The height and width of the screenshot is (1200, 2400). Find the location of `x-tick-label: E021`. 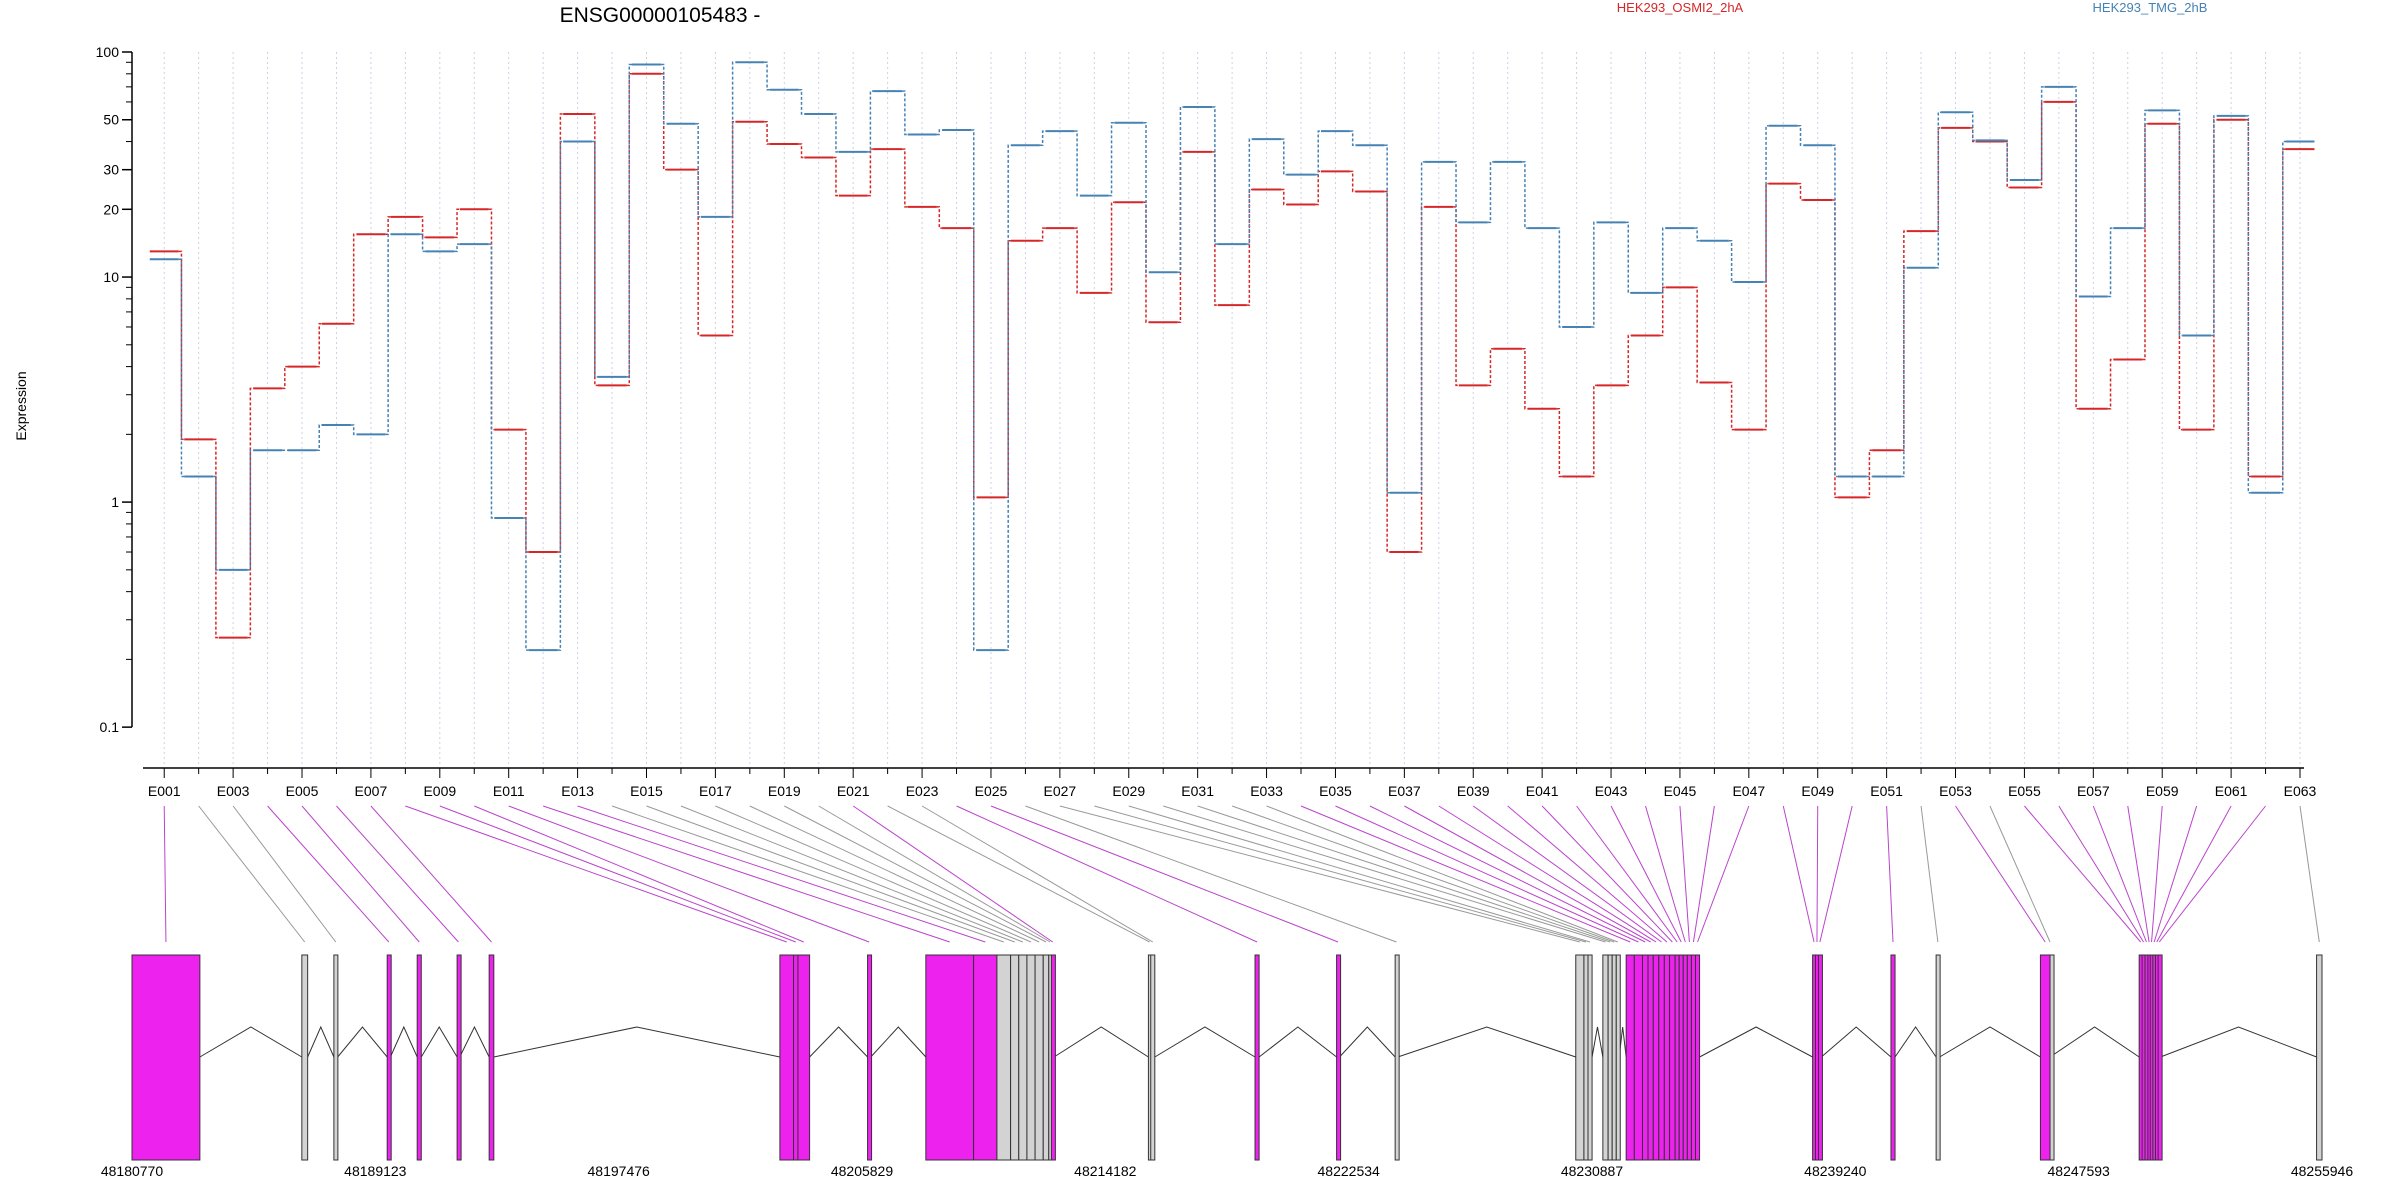

x-tick-label: E021 is located at coordinates (853, 791).